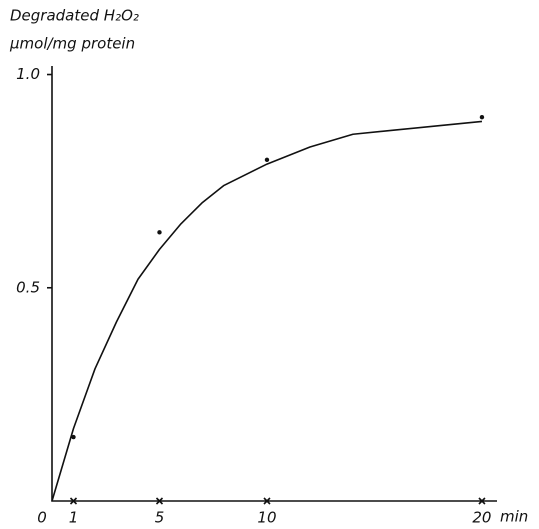 The height and width of the screenshot is (529, 539). What do you see at coordinates (42, 518) in the screenshot?
I see `x-tick-label: 0` at bounding box center [42, 518].